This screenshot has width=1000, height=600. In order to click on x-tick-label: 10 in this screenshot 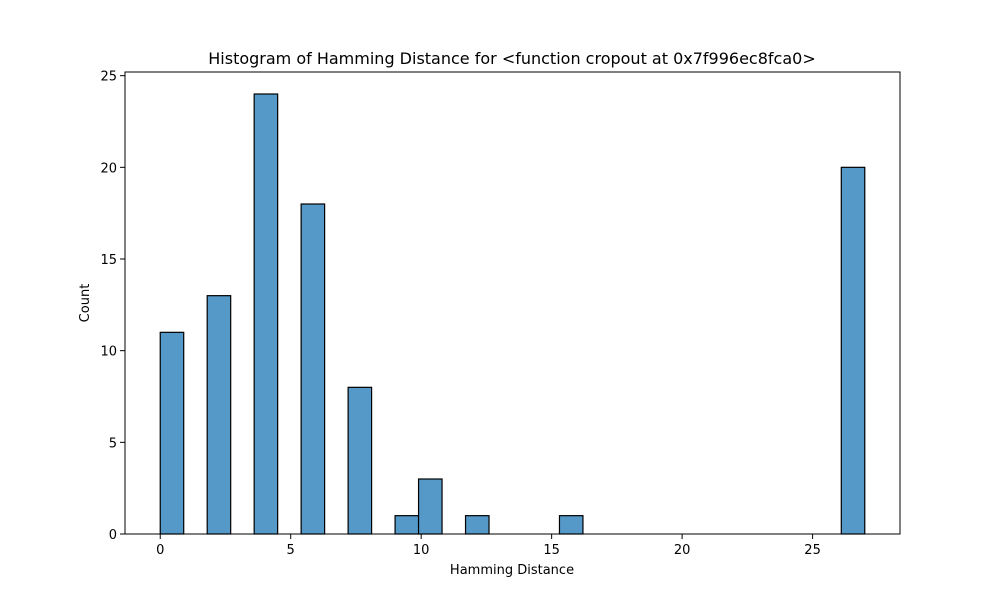, I will do `click(421, 550)`.